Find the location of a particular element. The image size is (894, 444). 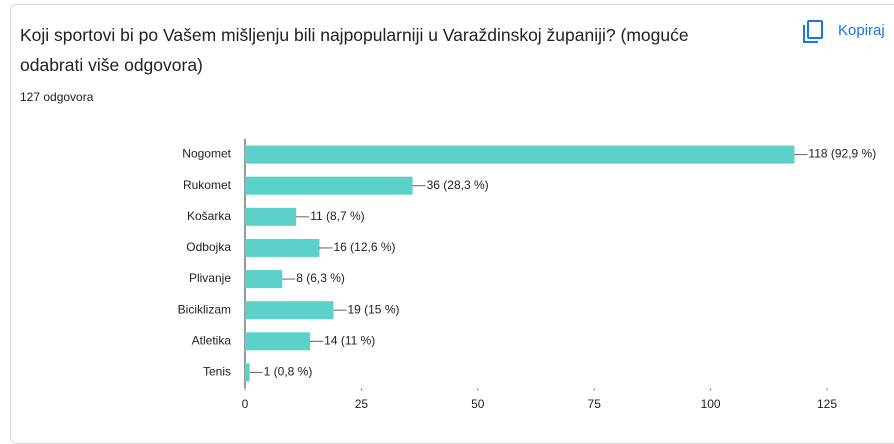

value-label: 11 (8,7 %) is located at coordinates (337, 216).